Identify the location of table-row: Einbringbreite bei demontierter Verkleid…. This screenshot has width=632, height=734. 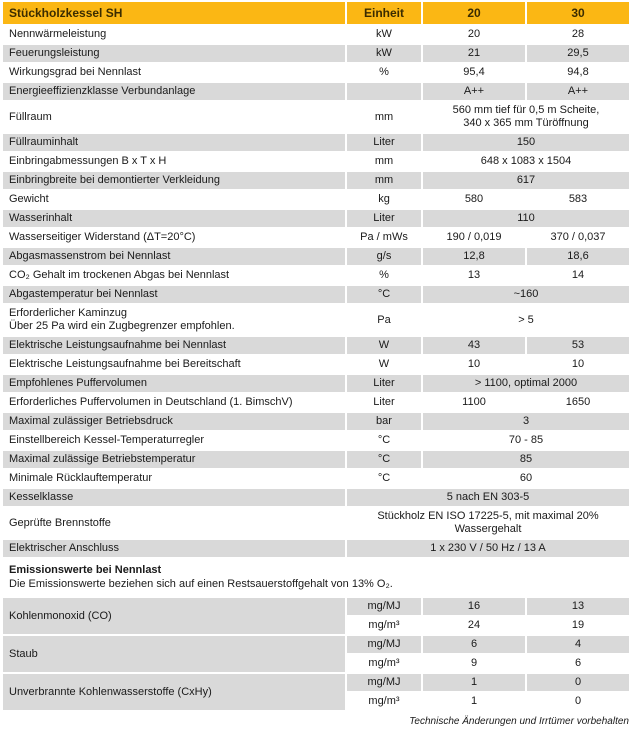
(316, 180).